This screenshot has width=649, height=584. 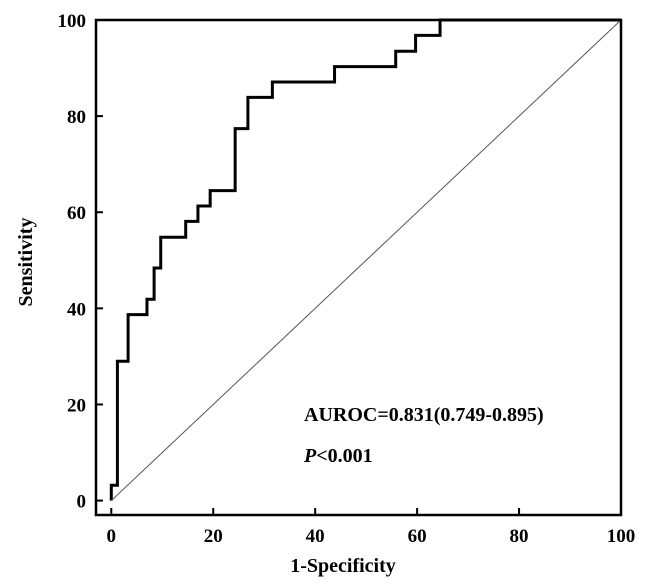 I want to click on x-tick-label: 40, so click(x=315, y=536).